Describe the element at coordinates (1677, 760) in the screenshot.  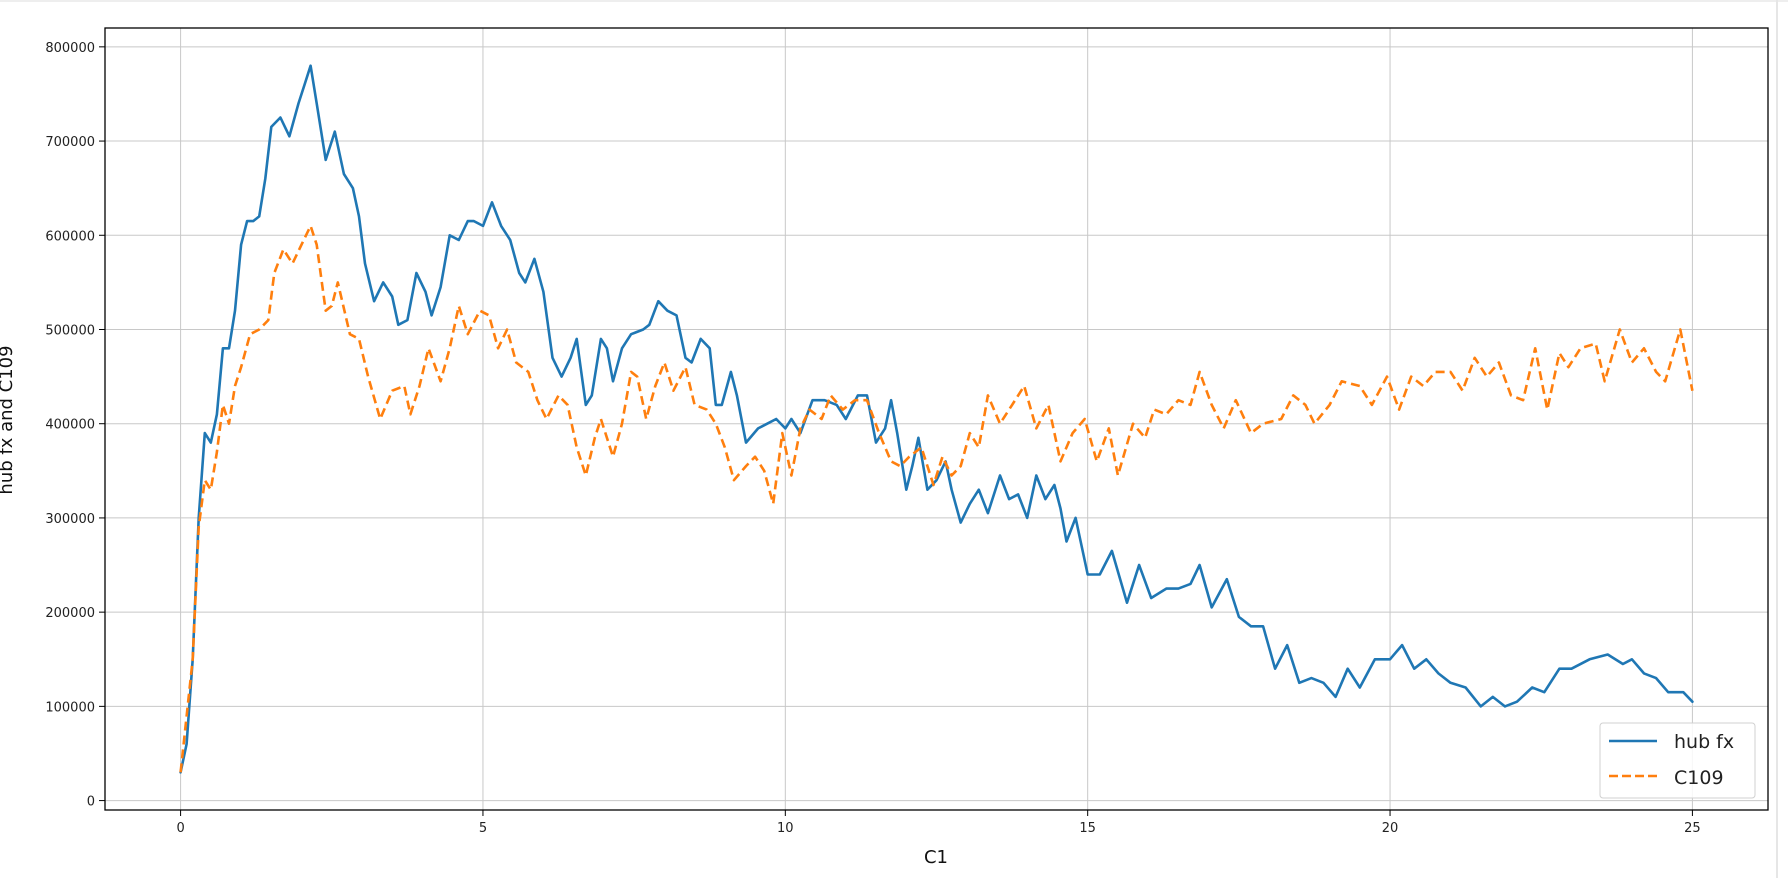
I see `legend: hub fx C109` at that location.